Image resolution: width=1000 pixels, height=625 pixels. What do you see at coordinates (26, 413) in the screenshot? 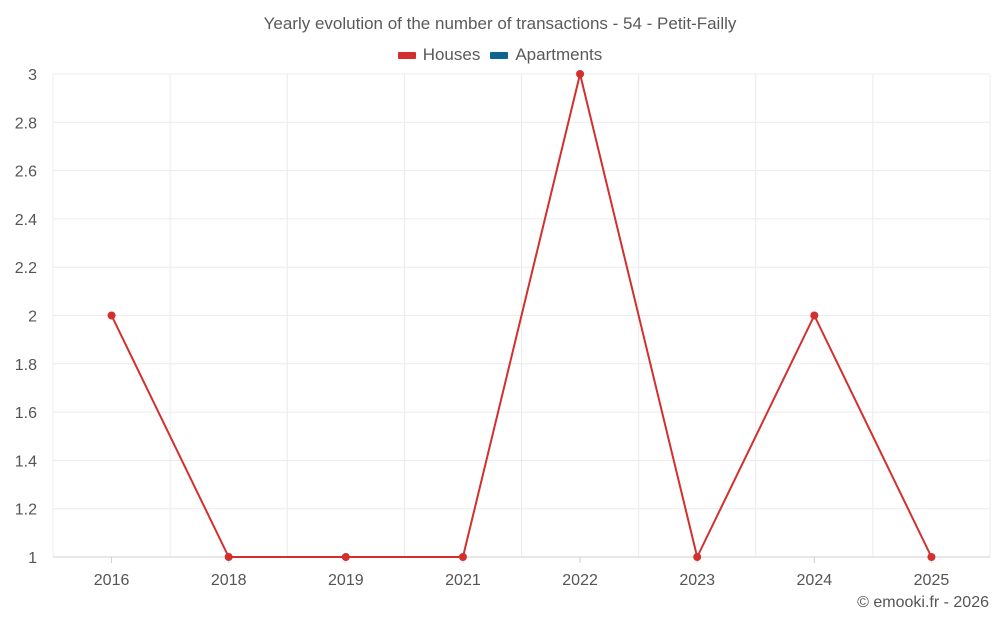
I see `y-tick-label: 1.6` at bounding box center [26, 413].